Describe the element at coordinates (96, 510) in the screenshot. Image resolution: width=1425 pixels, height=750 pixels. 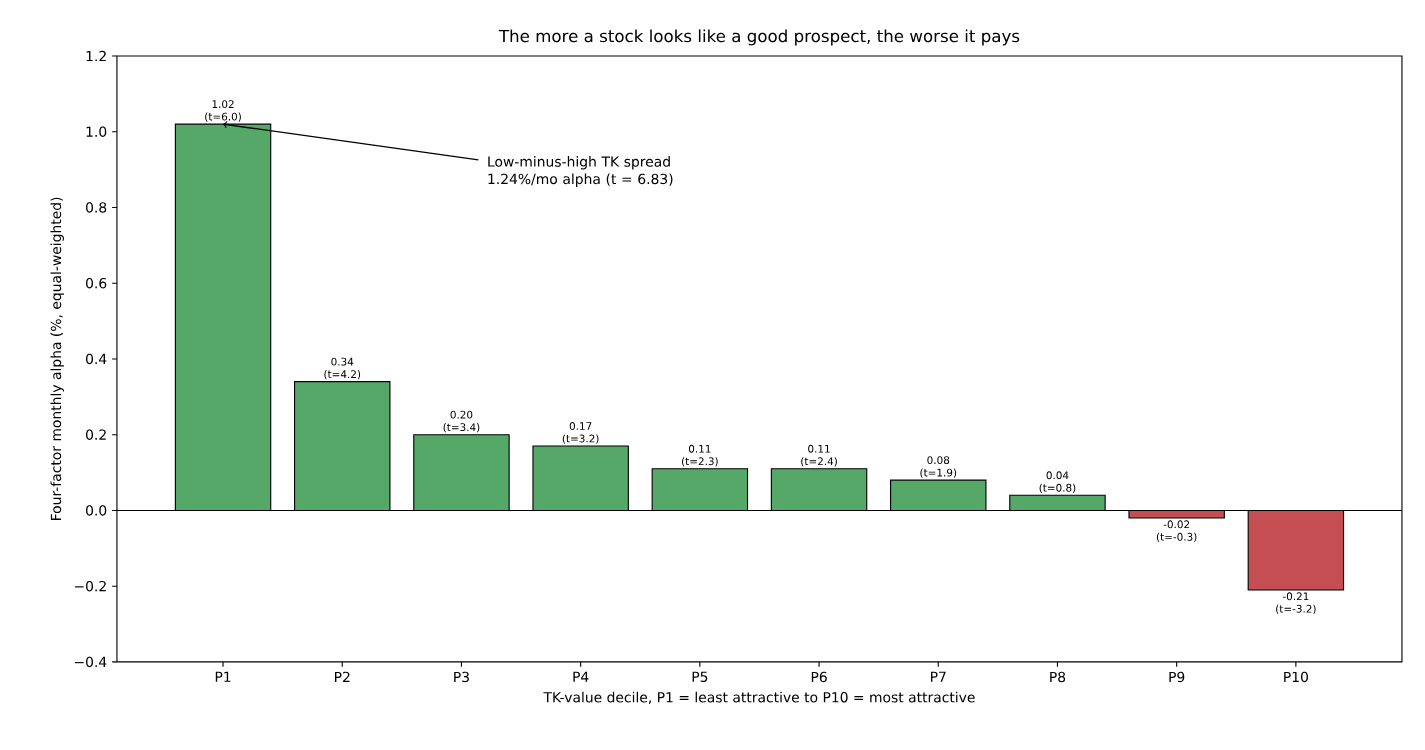
I see `text: 0.0` at that location.